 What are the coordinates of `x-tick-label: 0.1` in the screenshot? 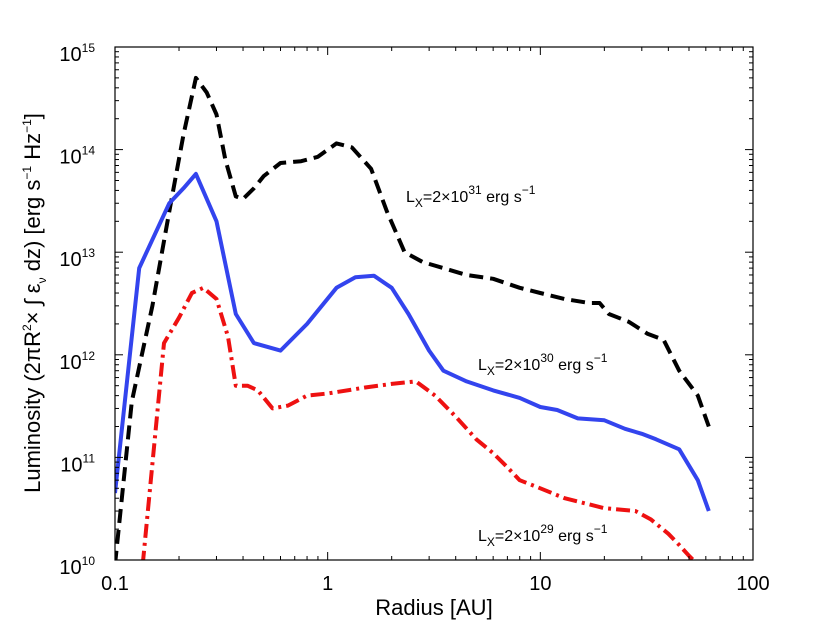 It's located at (115, 584).